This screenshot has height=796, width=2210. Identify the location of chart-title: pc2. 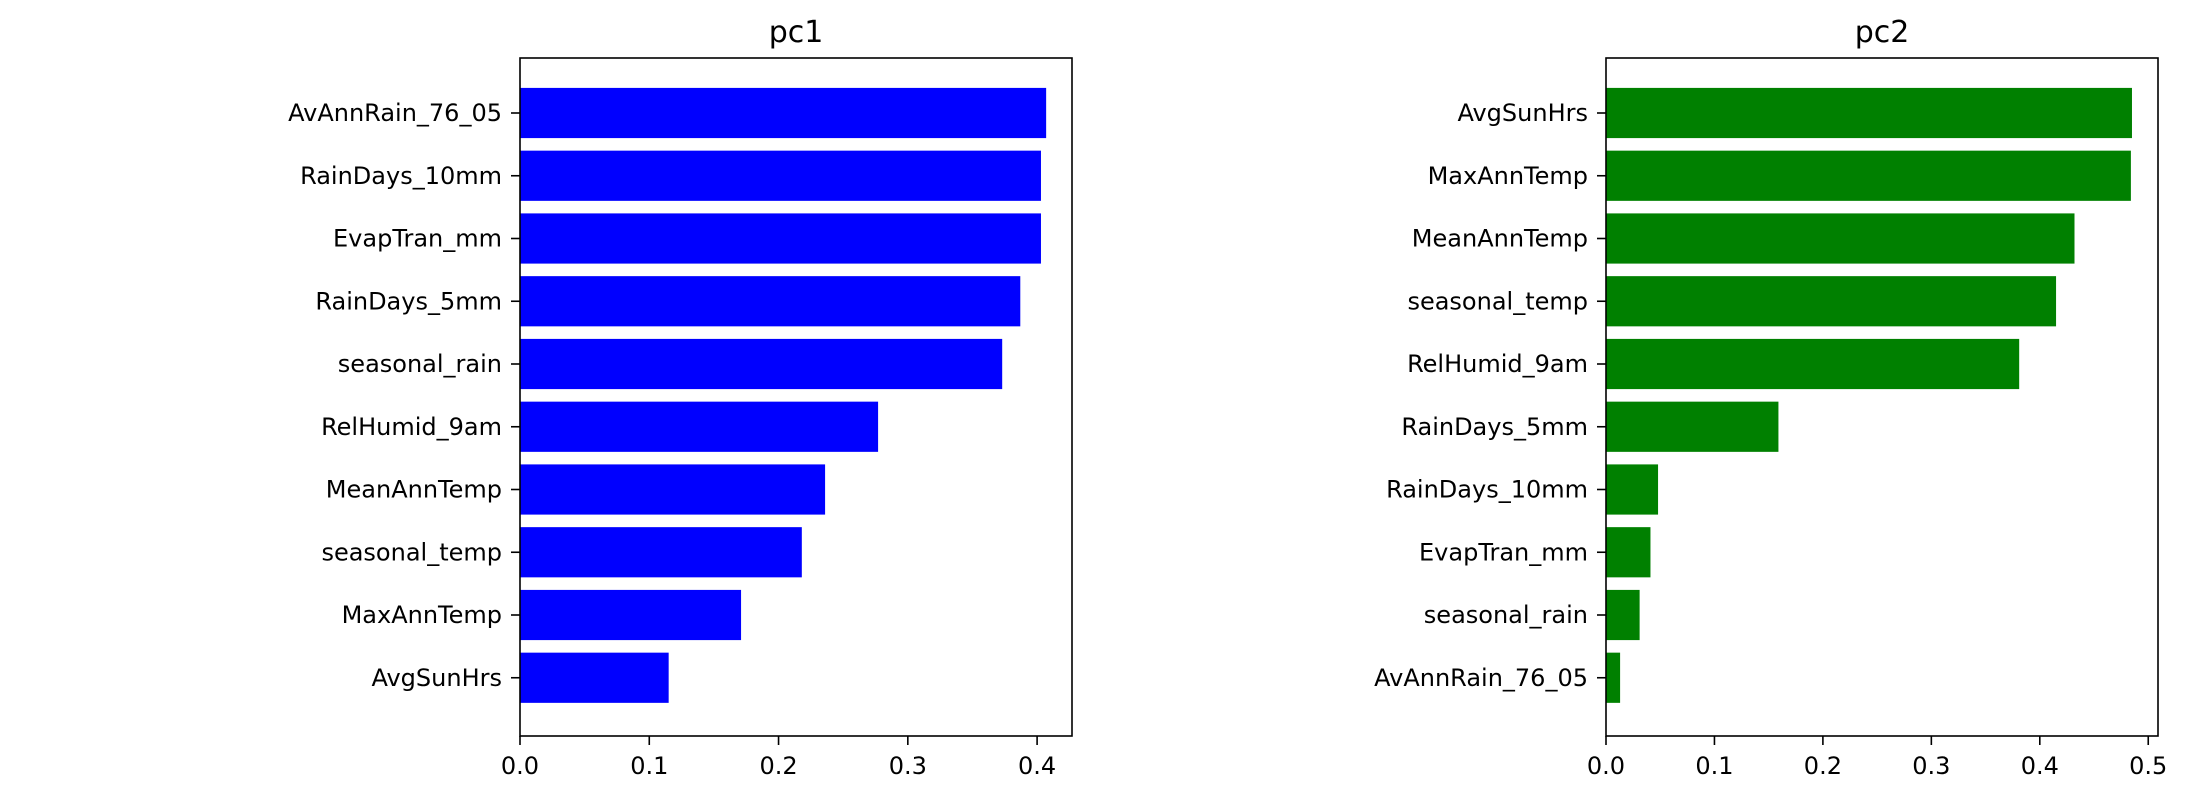
(1882, 32).